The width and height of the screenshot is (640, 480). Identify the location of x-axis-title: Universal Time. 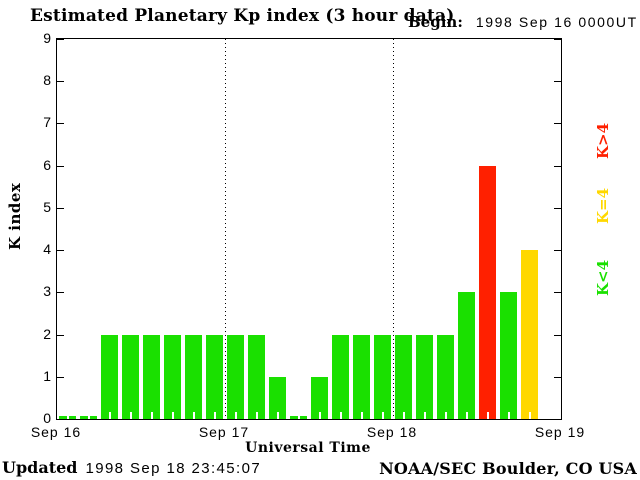
(308, 448).